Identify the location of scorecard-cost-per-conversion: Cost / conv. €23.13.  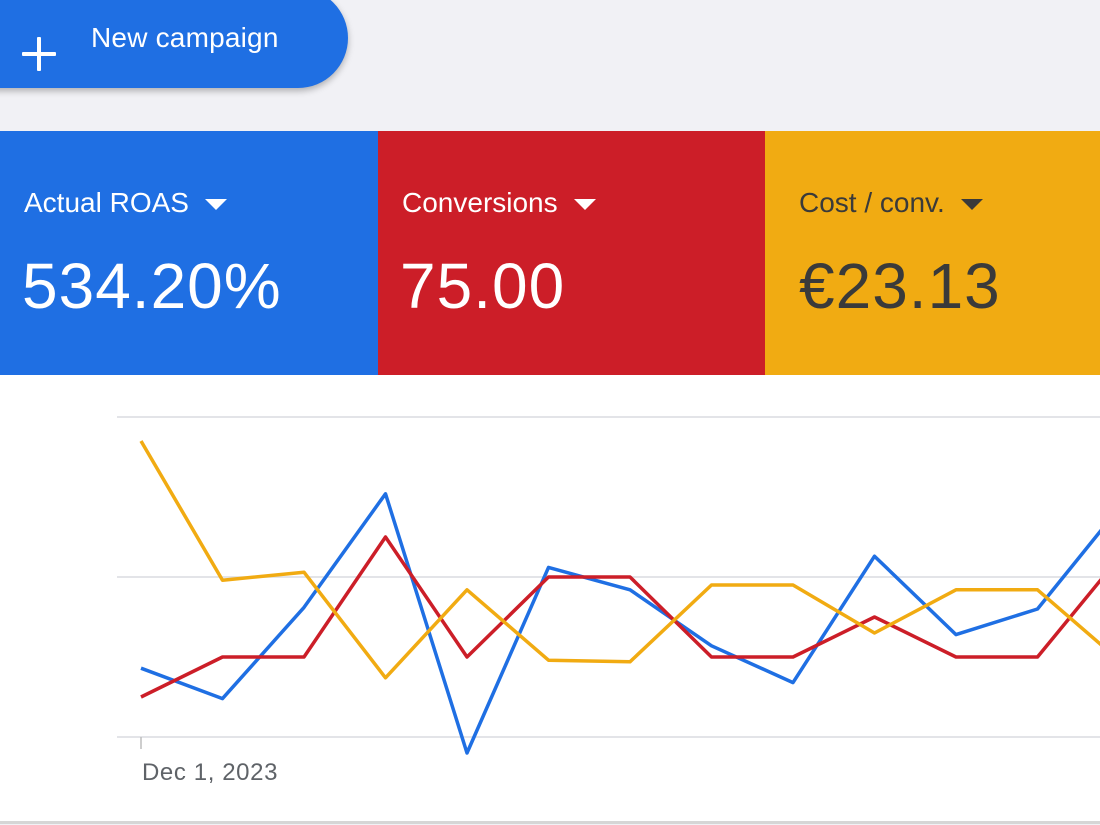
(932, 253).